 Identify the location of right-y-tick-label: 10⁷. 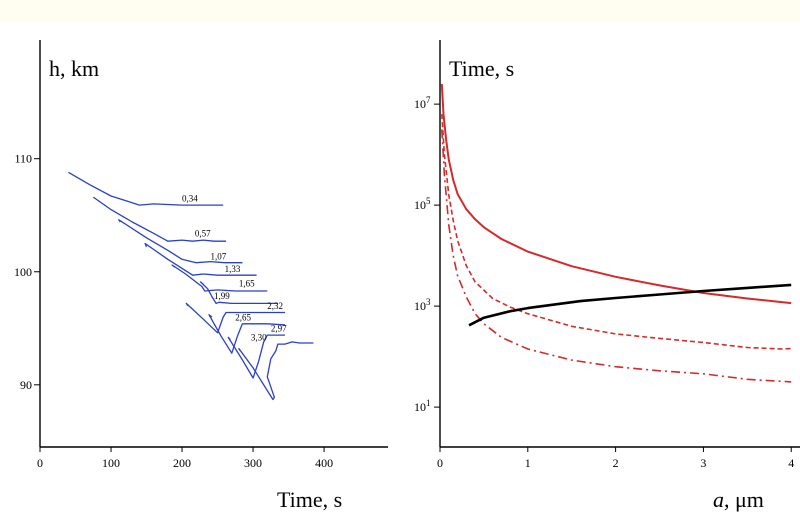
(422, 103).